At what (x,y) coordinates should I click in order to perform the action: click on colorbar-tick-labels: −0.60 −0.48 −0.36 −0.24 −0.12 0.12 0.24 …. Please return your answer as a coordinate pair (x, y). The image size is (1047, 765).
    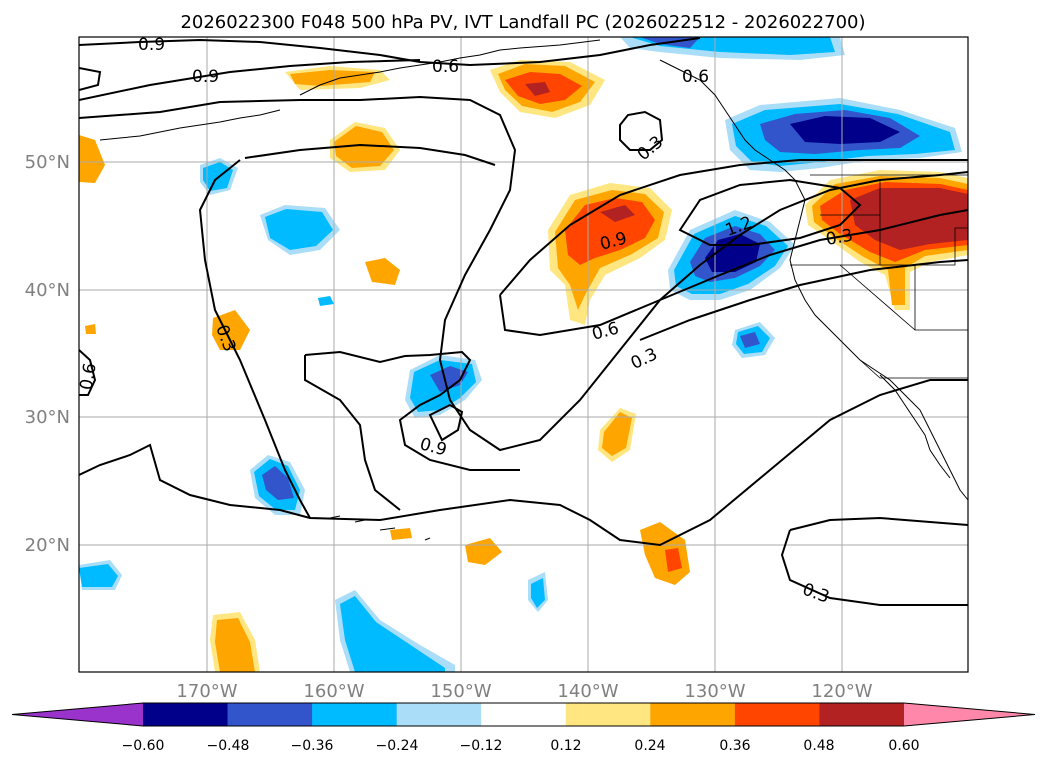
    Looking at the image, I should click on (521, 746).